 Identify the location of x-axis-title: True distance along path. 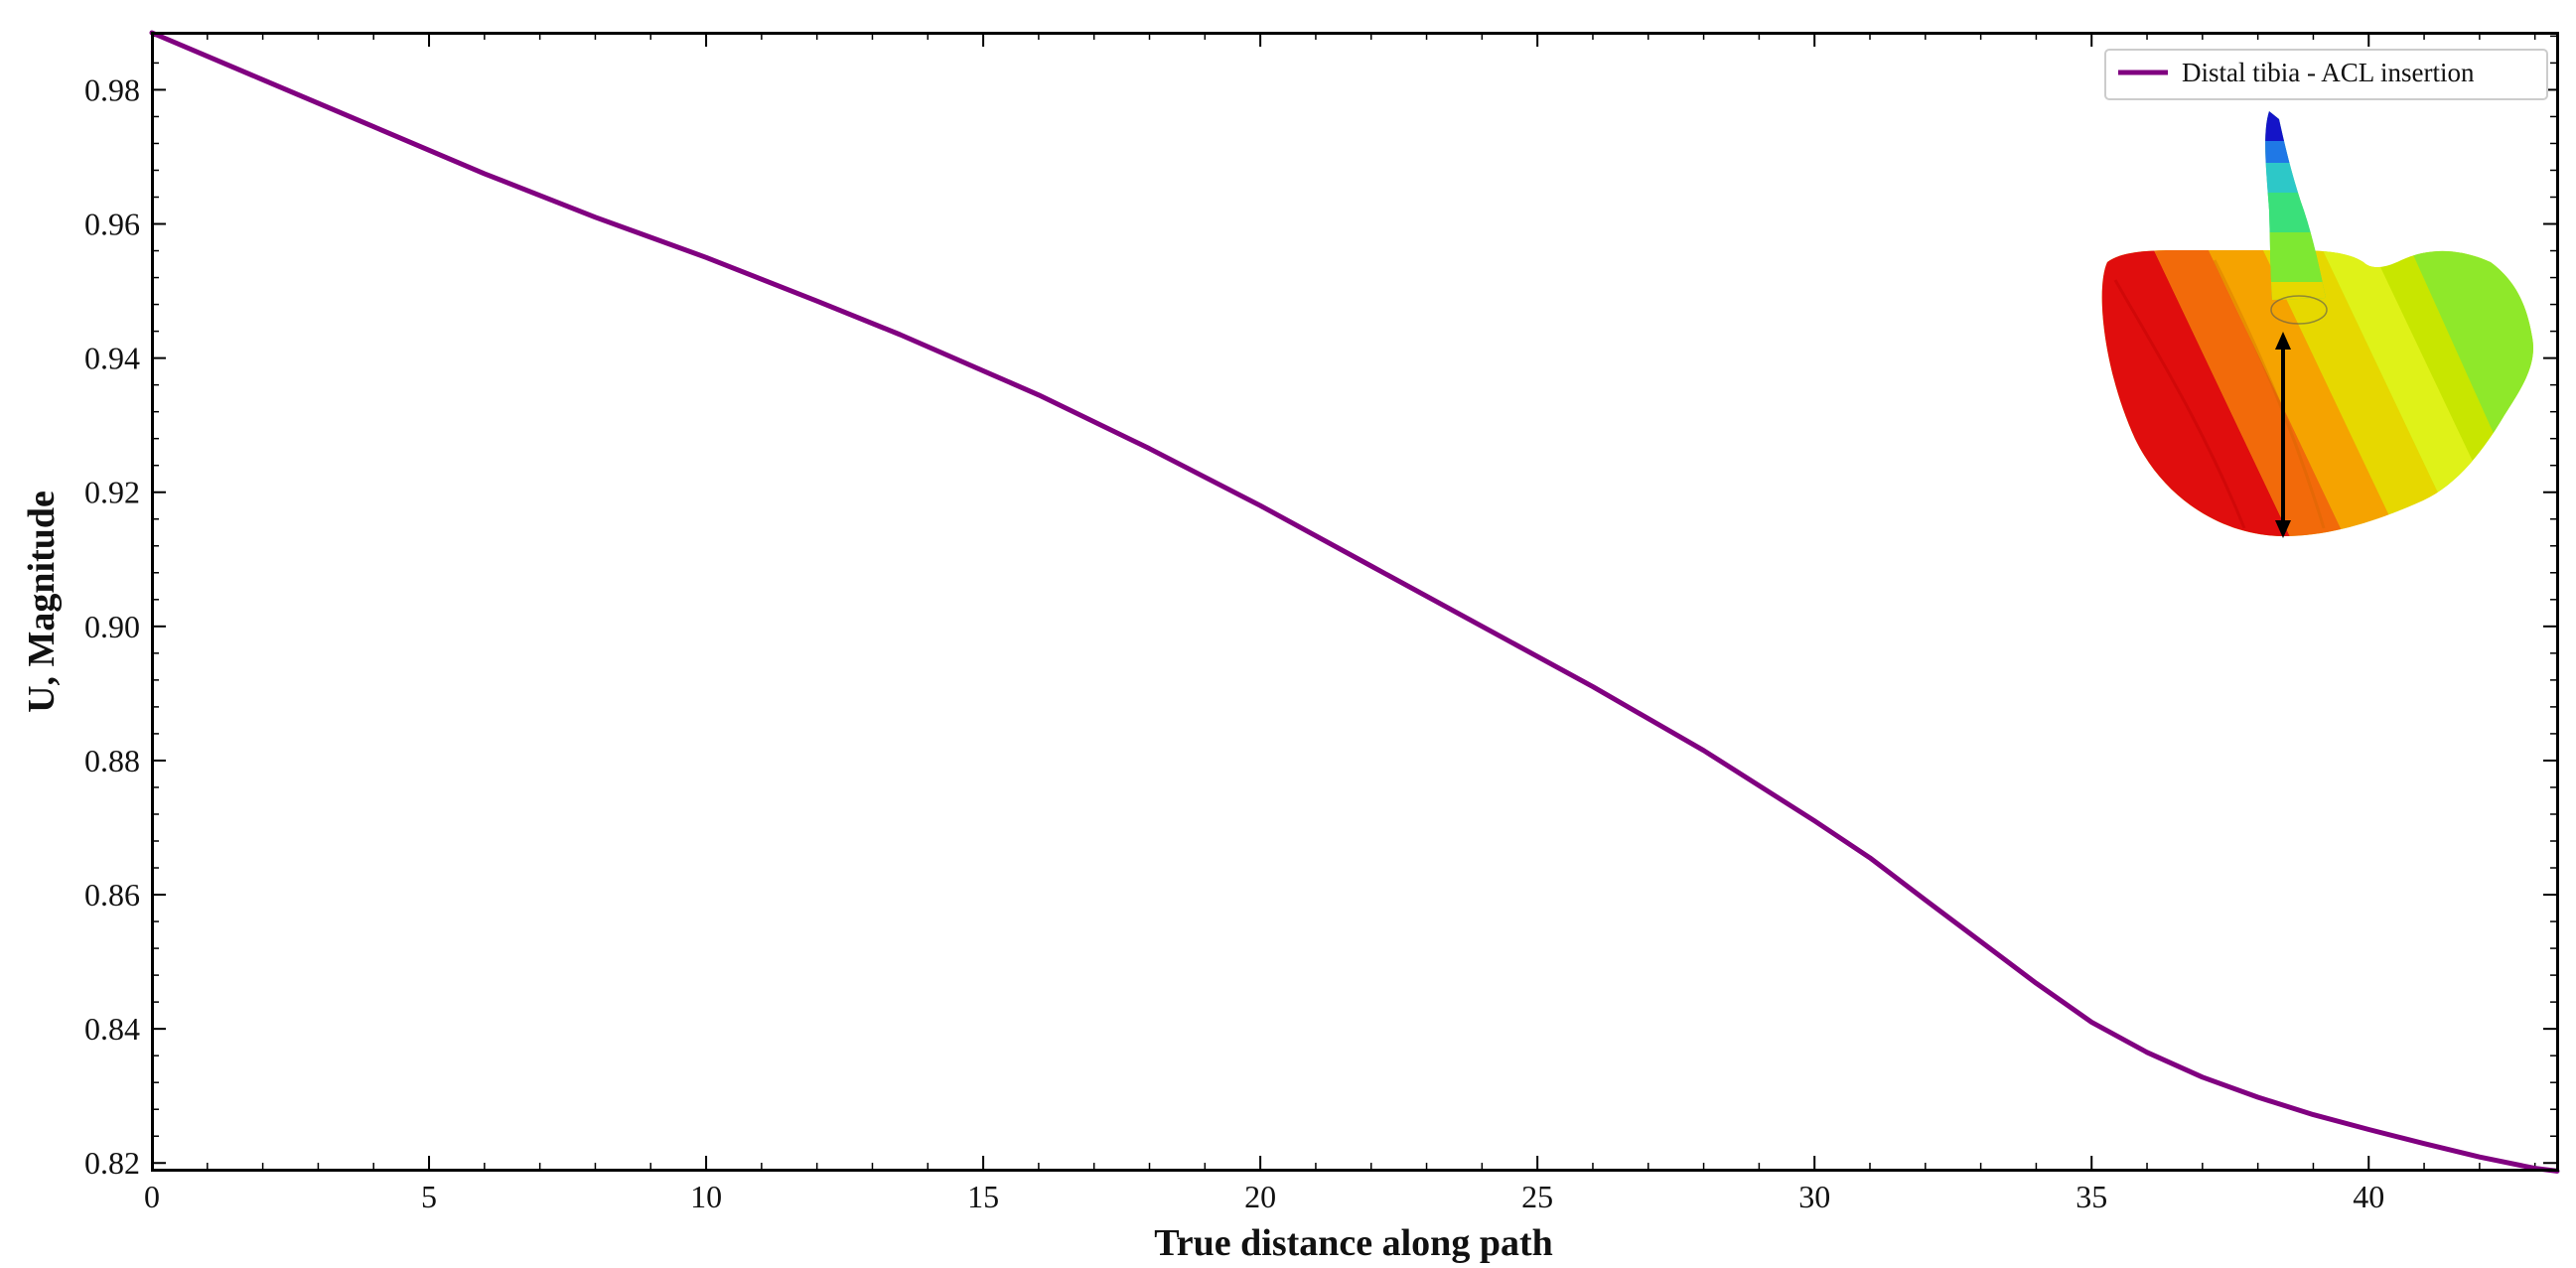
(1353, 1243).